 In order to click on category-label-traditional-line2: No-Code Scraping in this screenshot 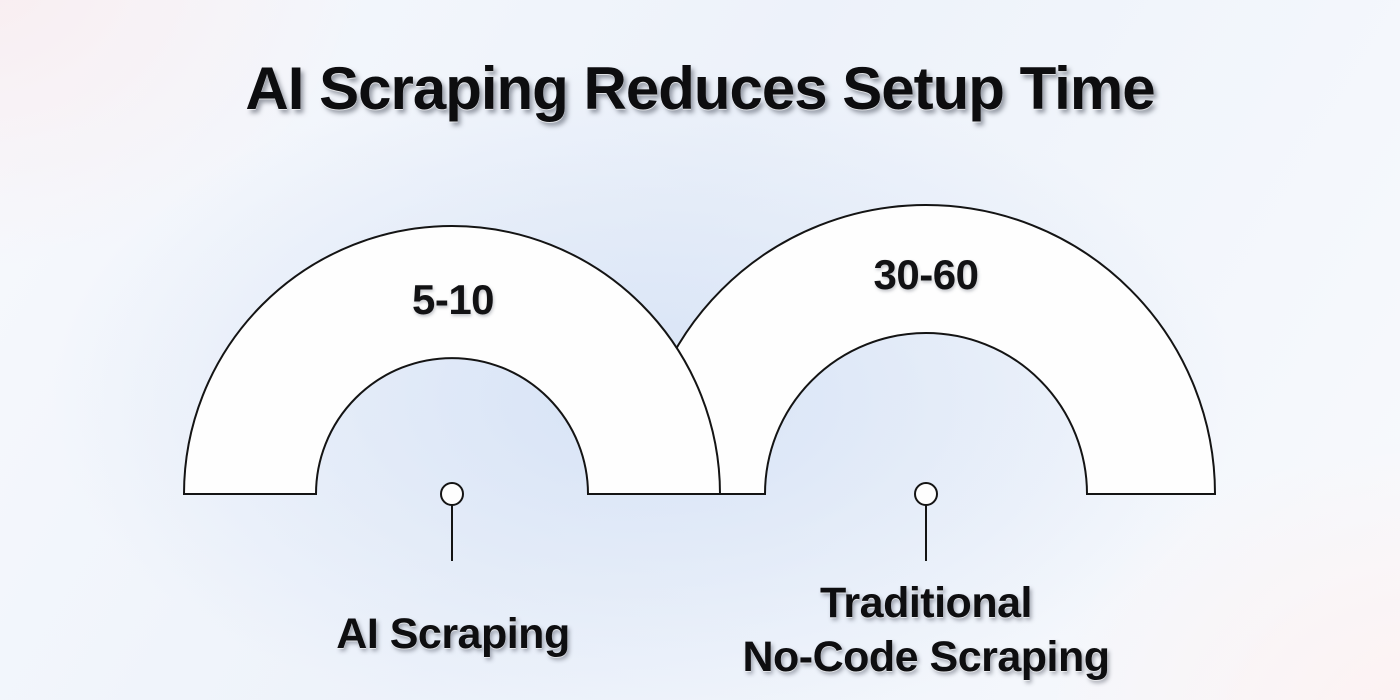, I will do `click(926, 657)`.